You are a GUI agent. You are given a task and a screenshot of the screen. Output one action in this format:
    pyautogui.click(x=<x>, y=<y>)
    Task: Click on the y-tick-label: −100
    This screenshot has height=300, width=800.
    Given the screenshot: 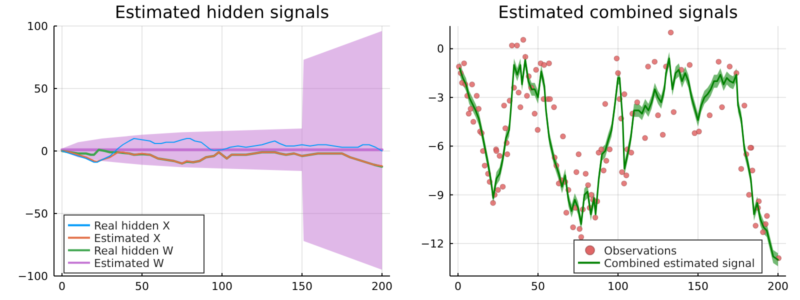 What is the action you would take?
    pyautogui.click(x=33, y=276)
    